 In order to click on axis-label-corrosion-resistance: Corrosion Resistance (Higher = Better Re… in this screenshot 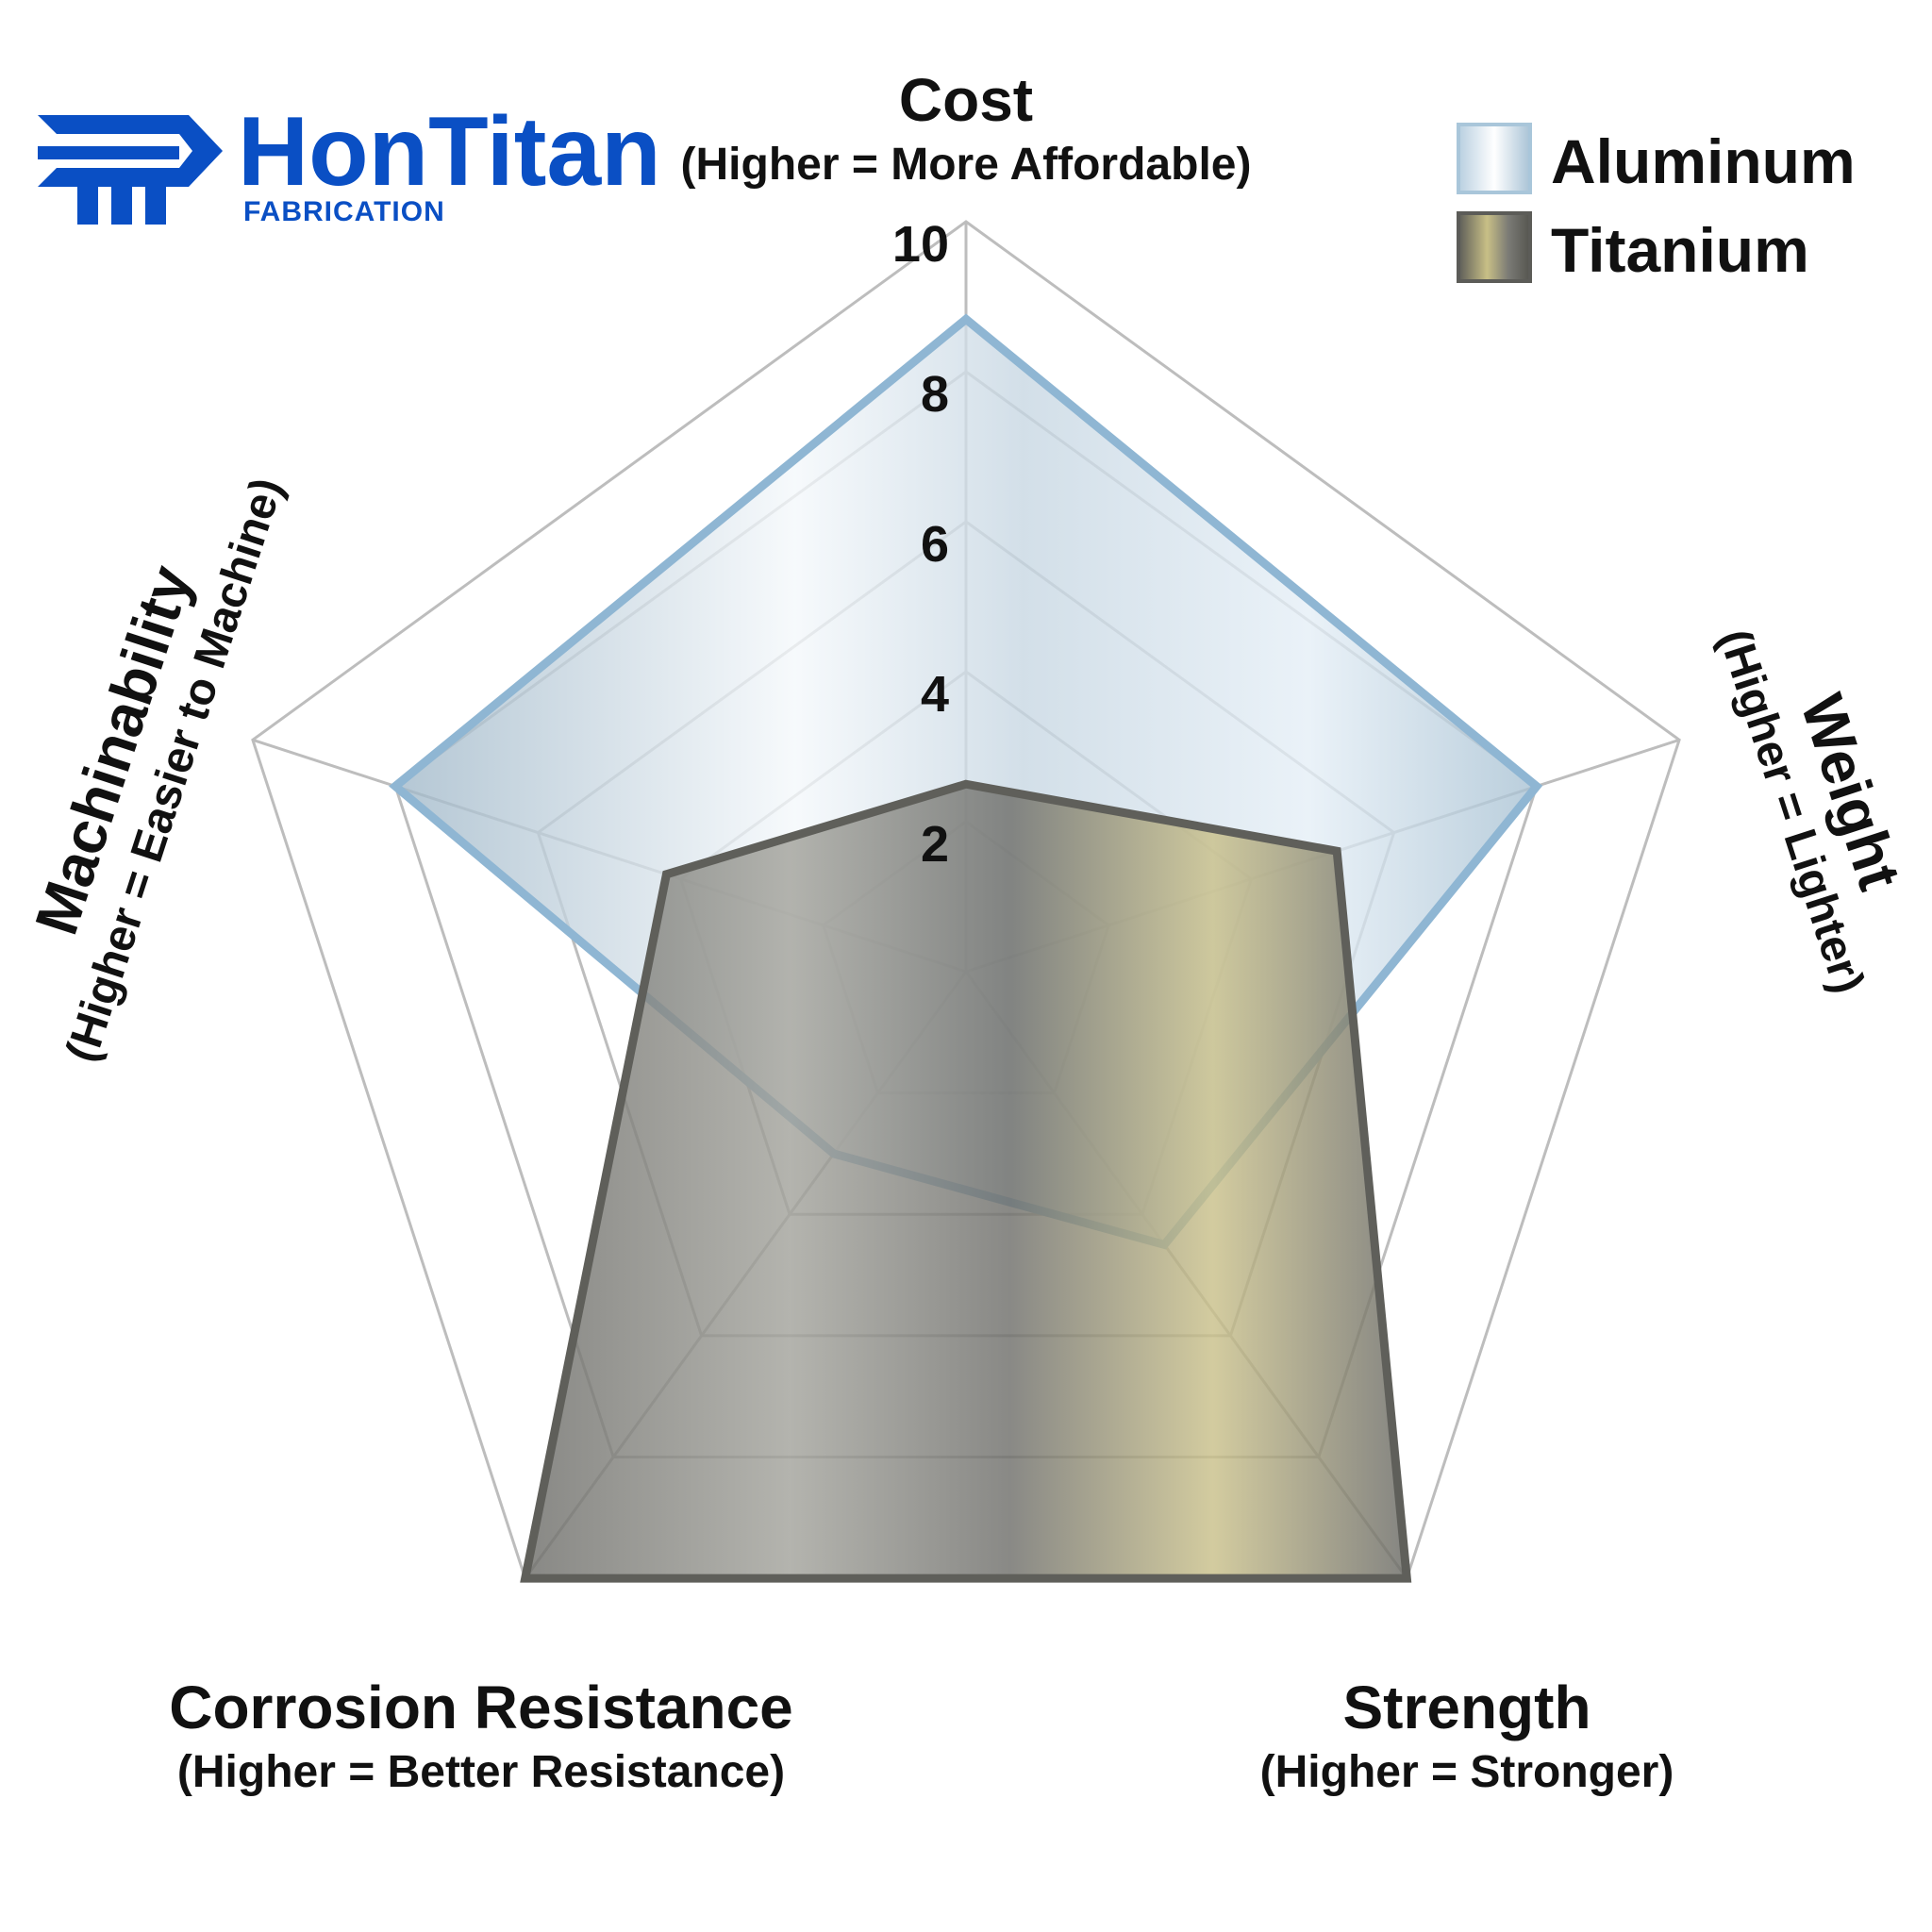, I will do `click(481, 1736)`.